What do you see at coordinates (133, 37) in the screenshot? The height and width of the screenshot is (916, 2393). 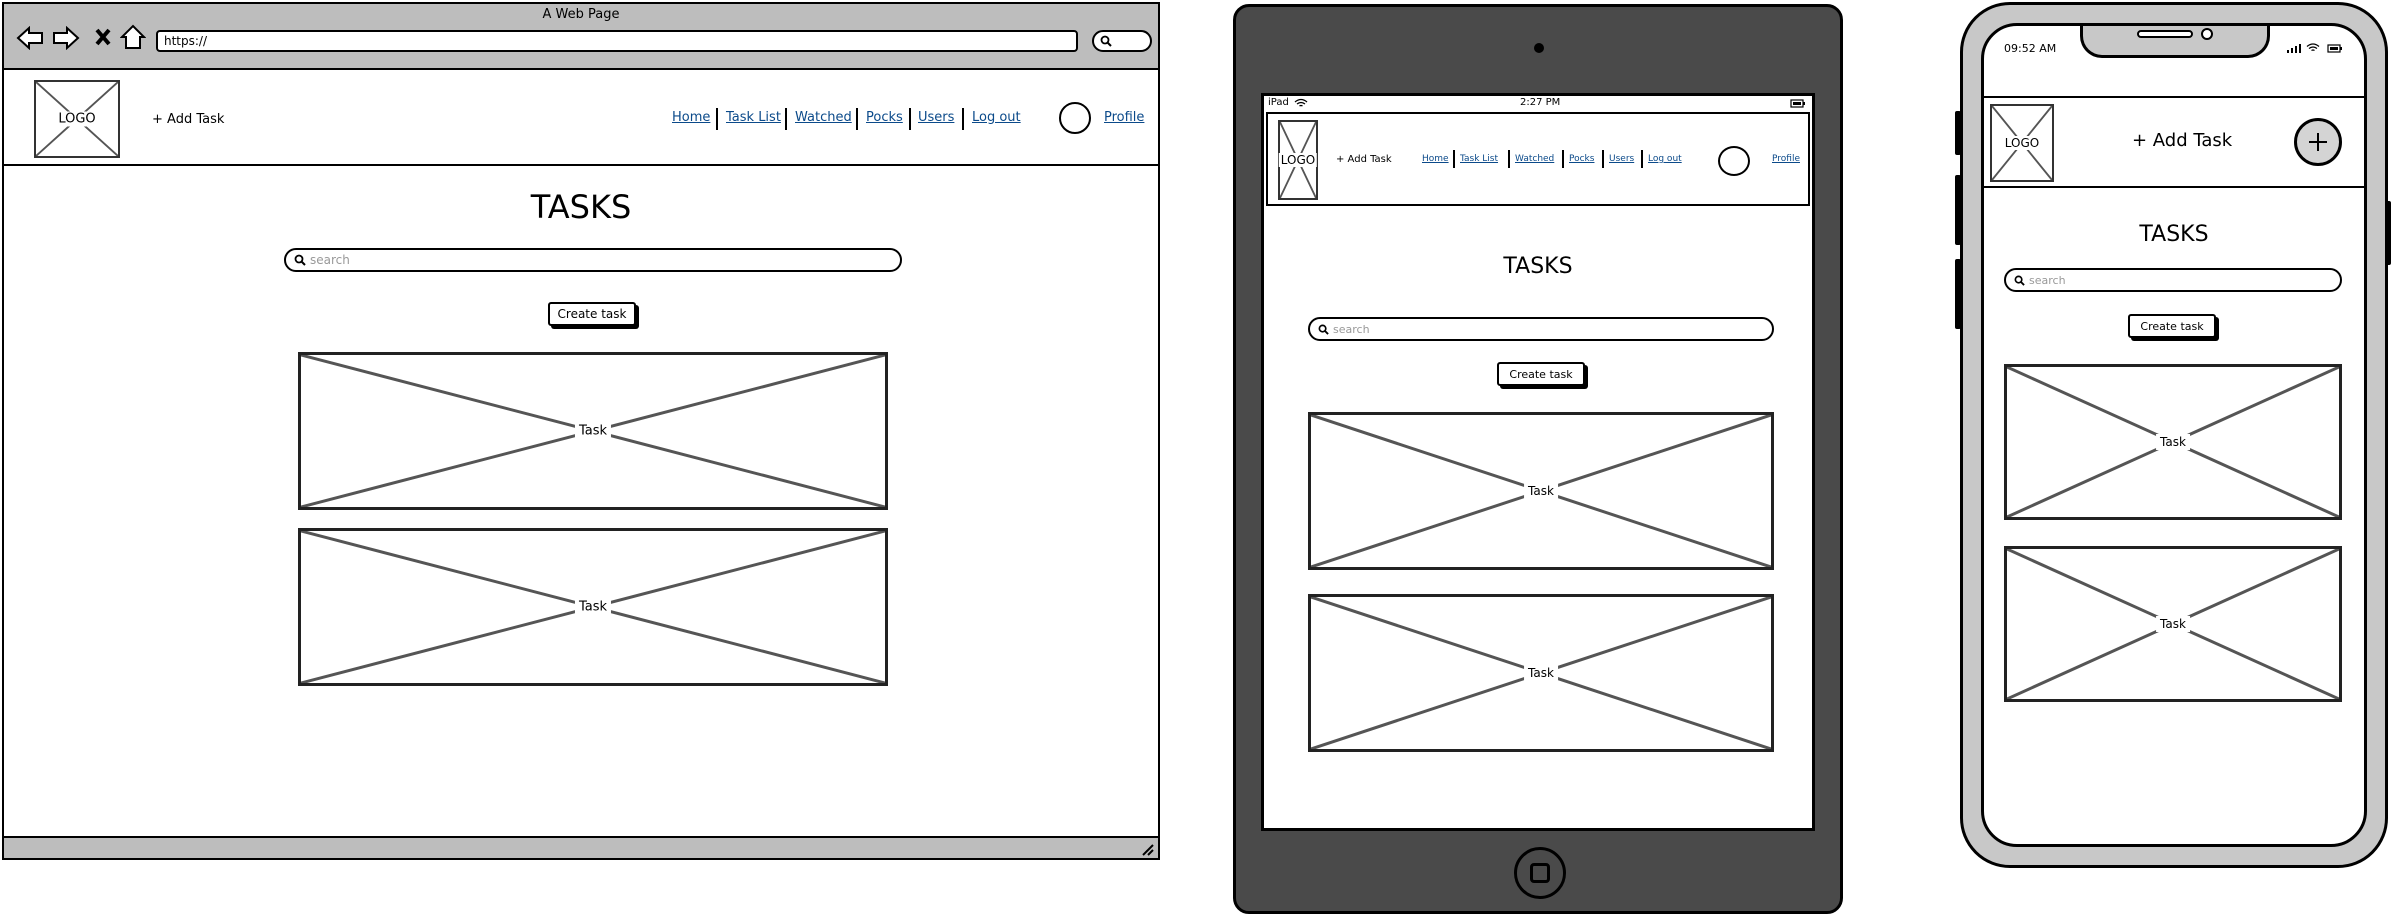 I see `home-icon` at bounding box center [133, 37].